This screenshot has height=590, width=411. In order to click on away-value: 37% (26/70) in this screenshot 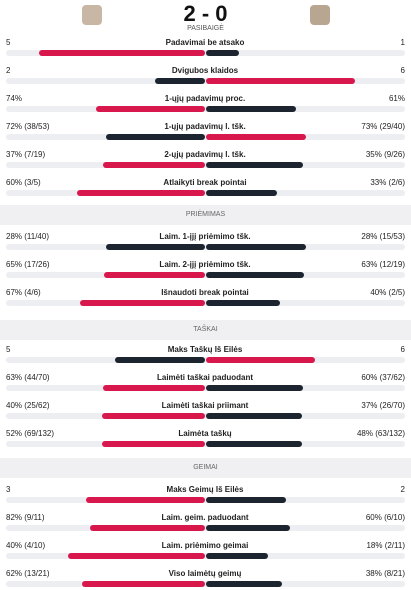, I will do `click(383, 405)`.